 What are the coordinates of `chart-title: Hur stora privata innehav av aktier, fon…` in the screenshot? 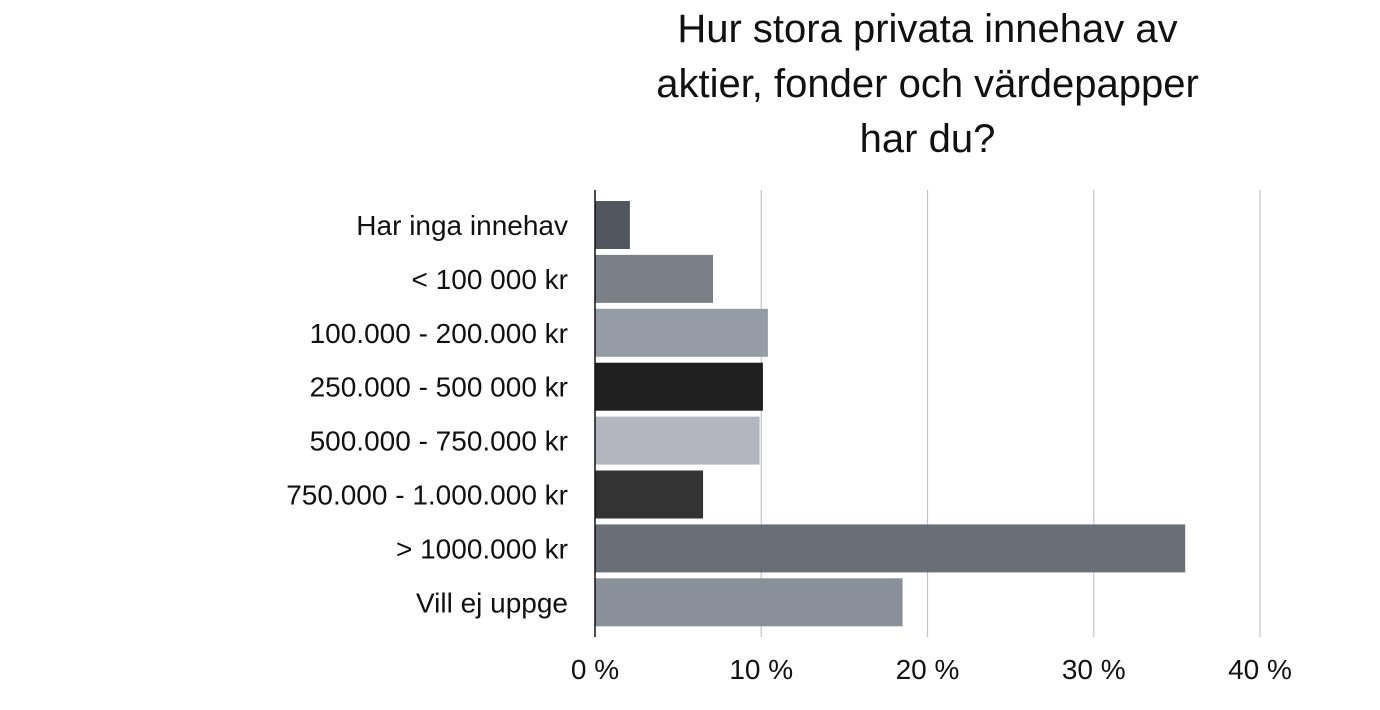 It's located at (927, 84).